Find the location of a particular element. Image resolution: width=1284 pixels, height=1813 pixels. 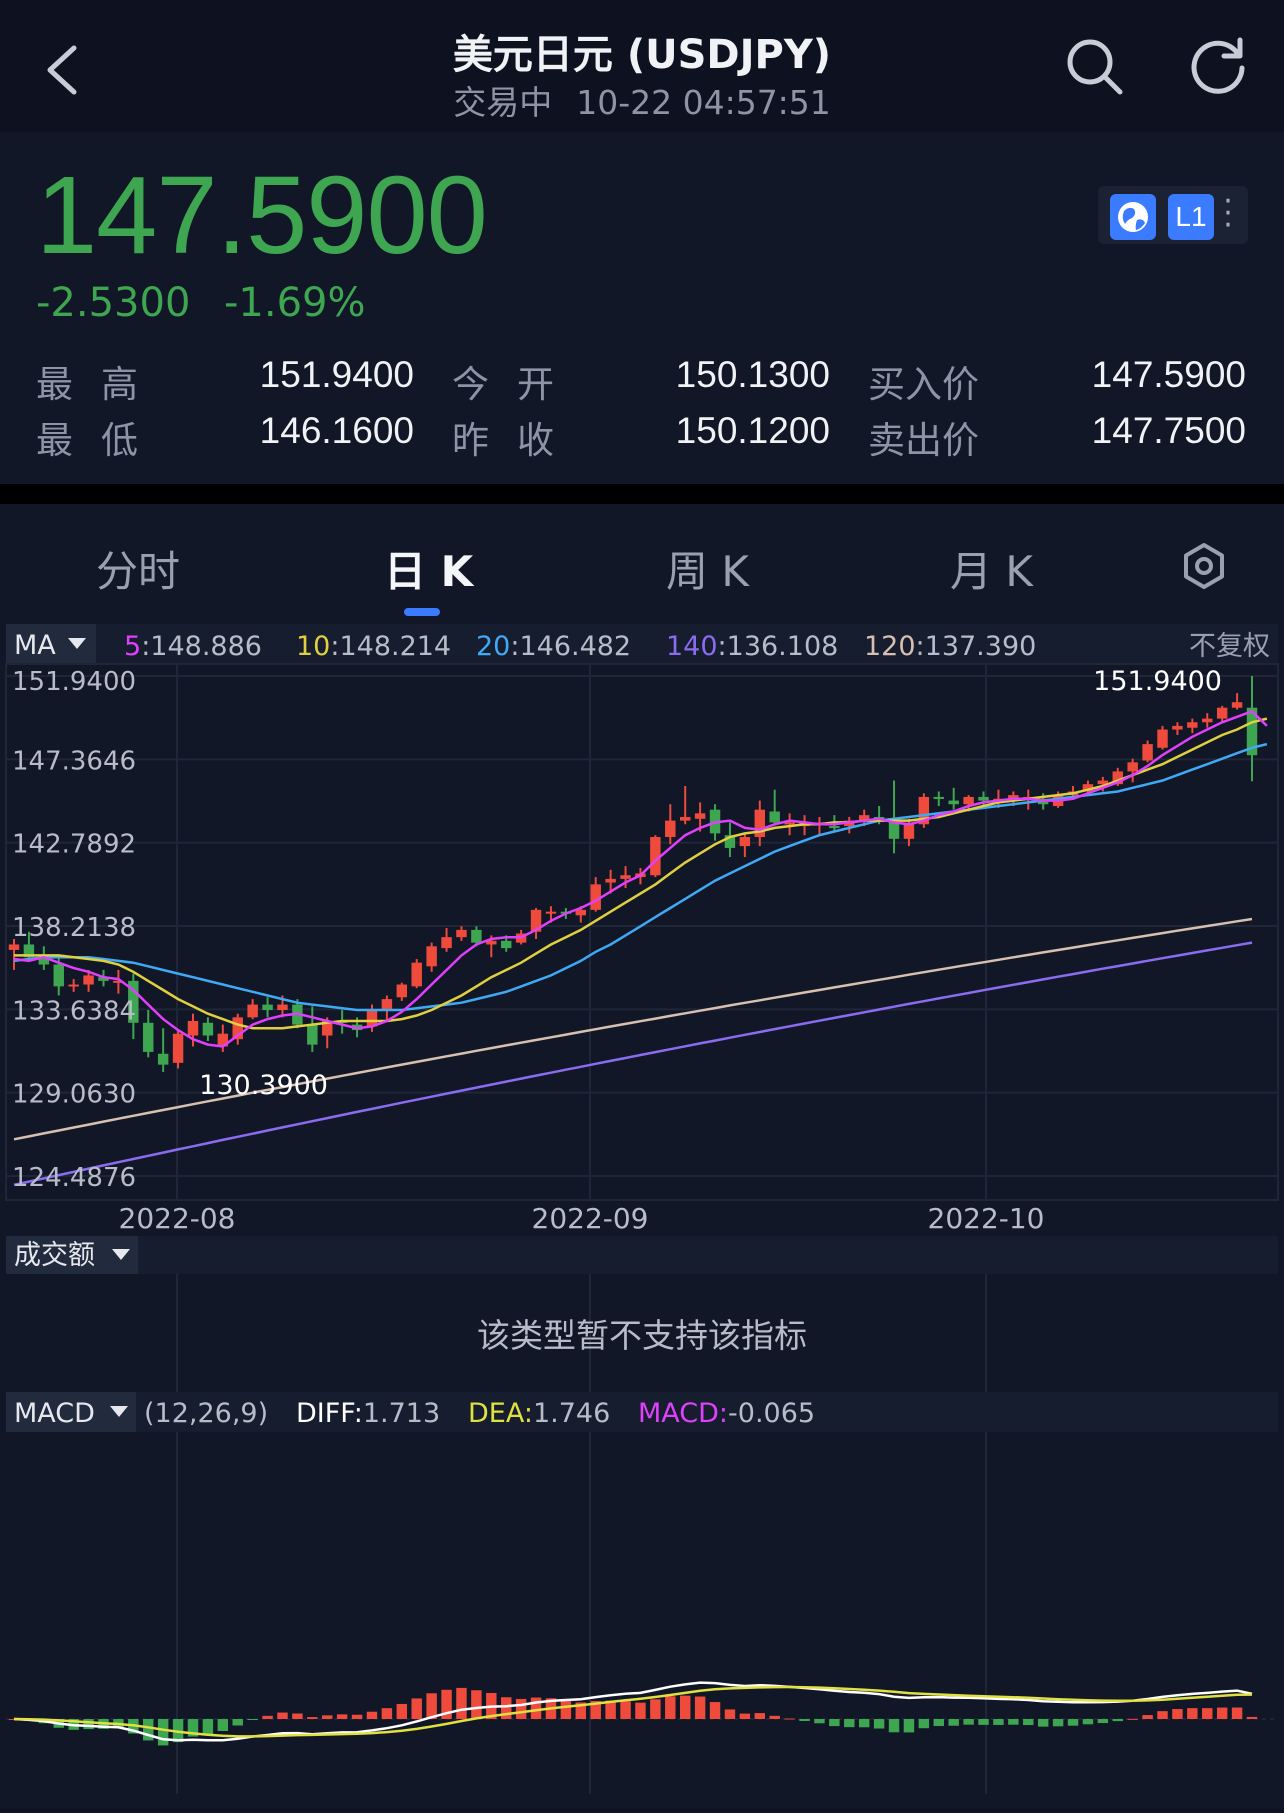

back-icon is located at coordinates (65, 70).